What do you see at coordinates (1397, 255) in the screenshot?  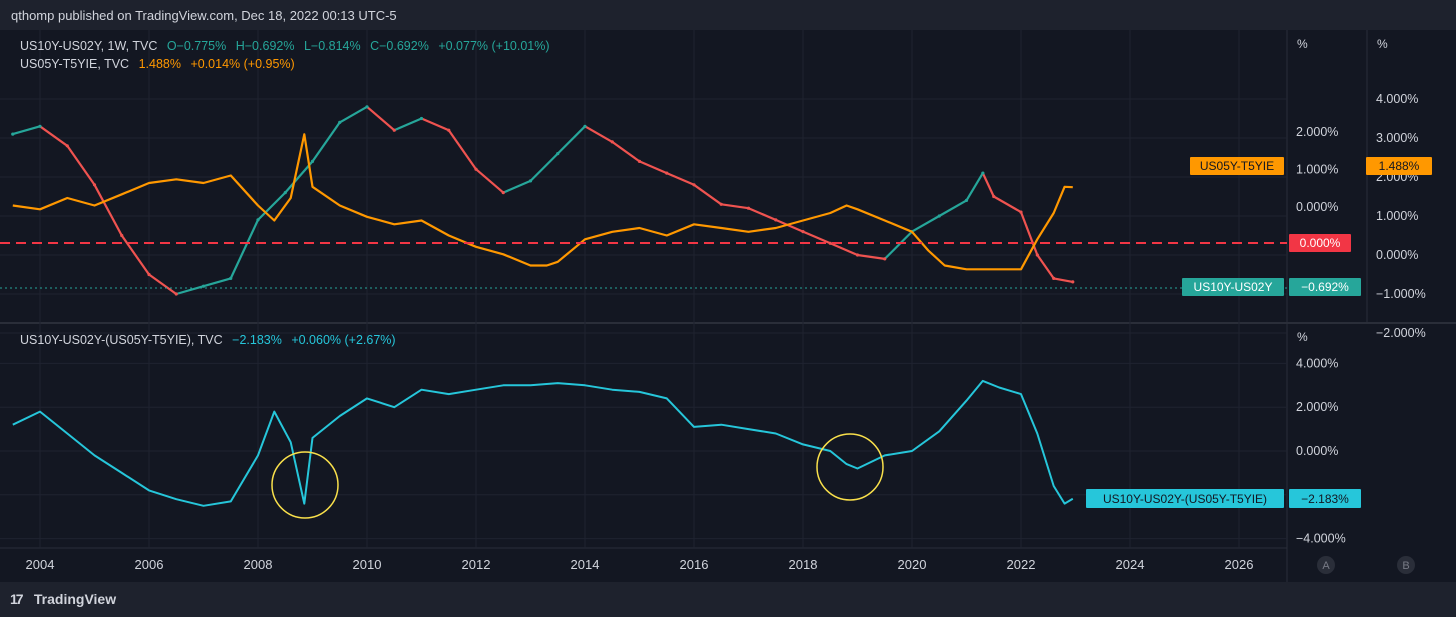 I see `scale-tick-right: 0.000%` at bounding box center [1397, 255].